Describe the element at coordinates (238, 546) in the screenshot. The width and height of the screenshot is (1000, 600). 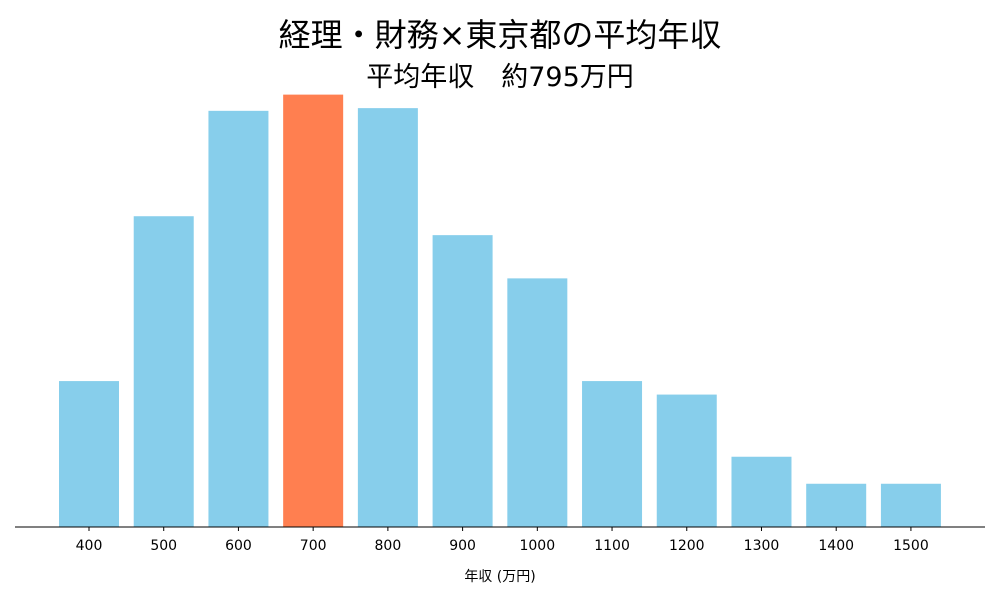
I see `x-tick-label: 600` at that location.